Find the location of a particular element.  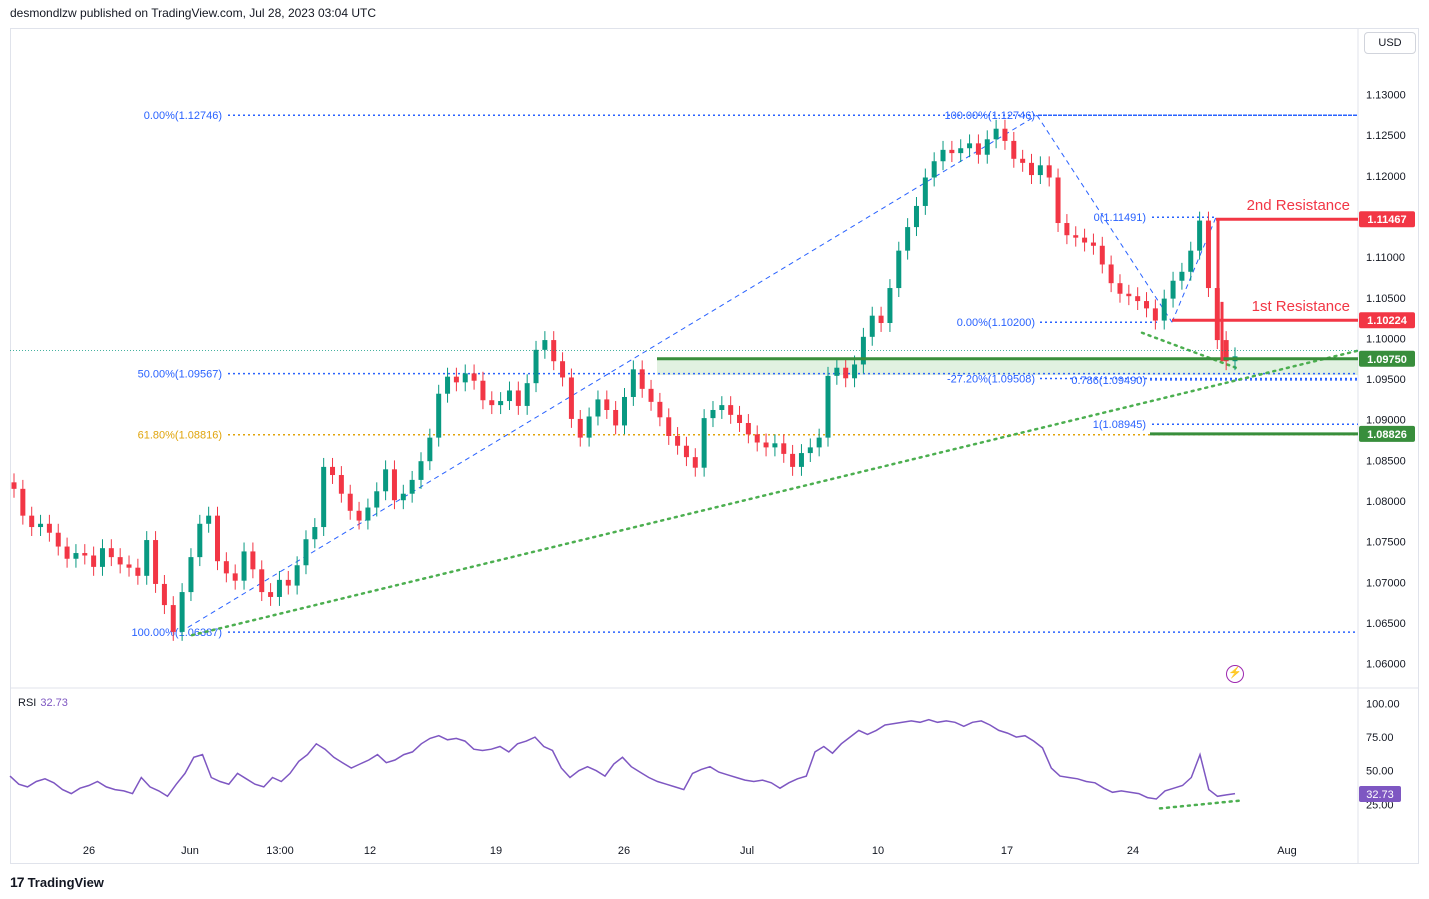

y-tick-label: 1.10500 is located at coordinates (1386, 299).